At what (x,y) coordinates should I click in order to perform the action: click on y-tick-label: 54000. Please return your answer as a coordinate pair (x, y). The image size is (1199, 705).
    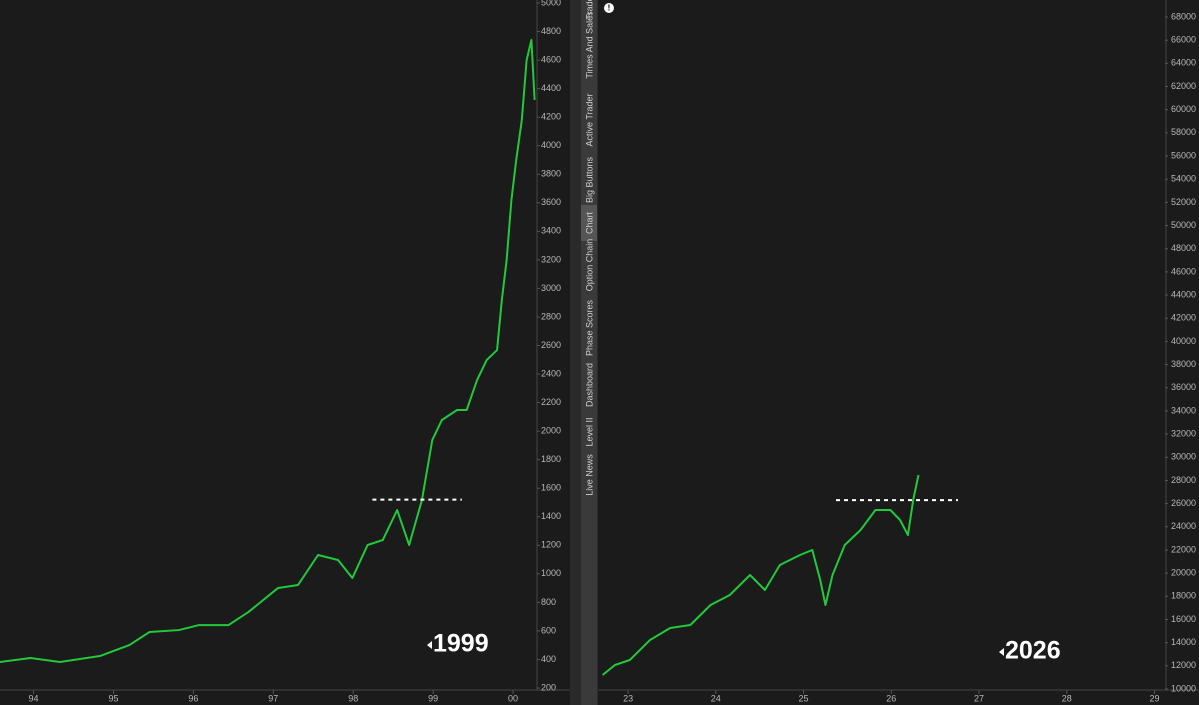
    Looking at the image, I should click on (1183, 179).